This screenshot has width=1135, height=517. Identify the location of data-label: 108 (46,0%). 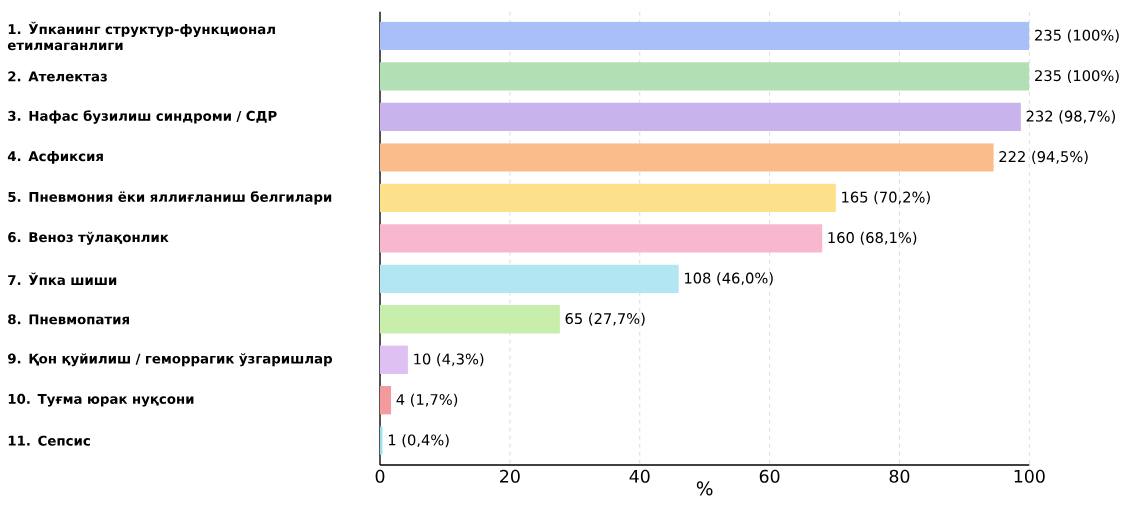
(729, 279).